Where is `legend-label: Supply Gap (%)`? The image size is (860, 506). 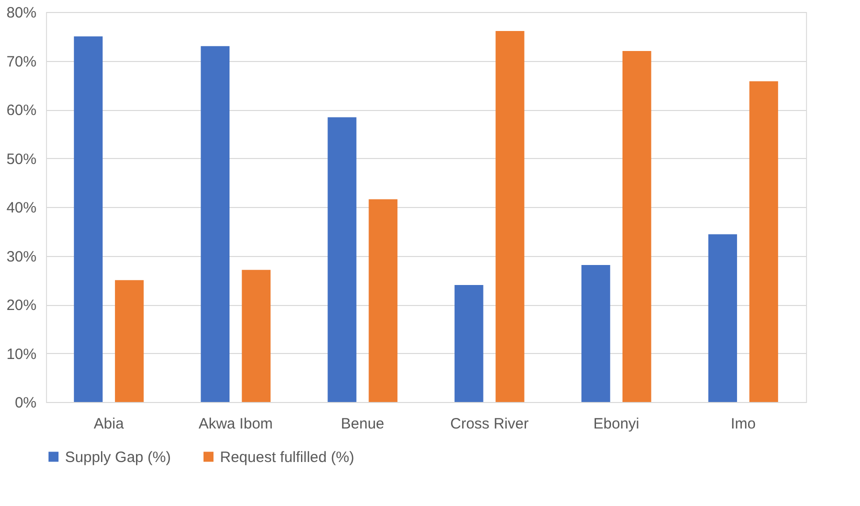
legend-label: Supply Gap (%) is located at coordinates (118, 457).